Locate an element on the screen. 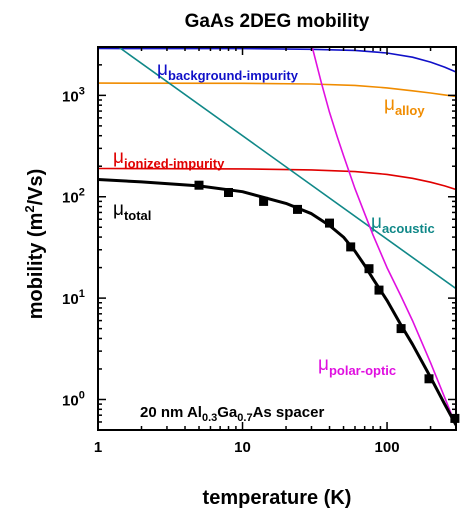  label-ionized: μionized-impurity is located at coordinates (169, 159).